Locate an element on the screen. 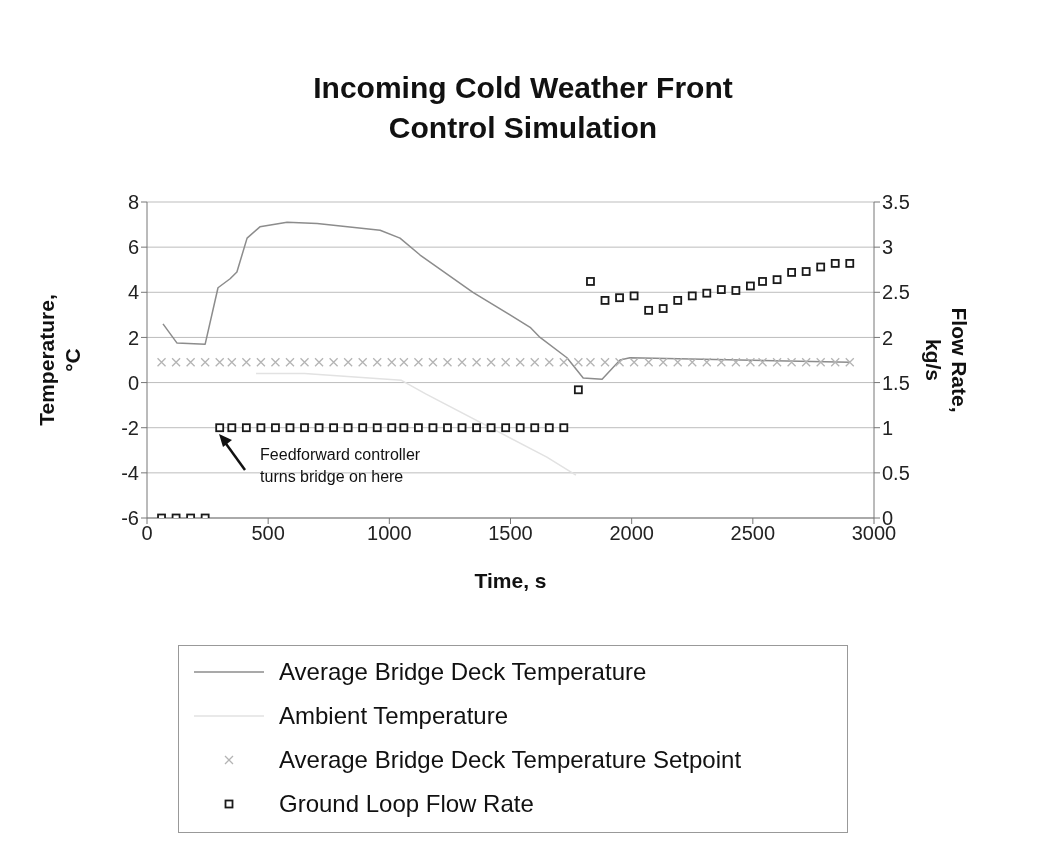 The image size is (1064, 849). legend-label: Average Bridge Deck Temperature Setpoint is located at coordinates (510, 760).